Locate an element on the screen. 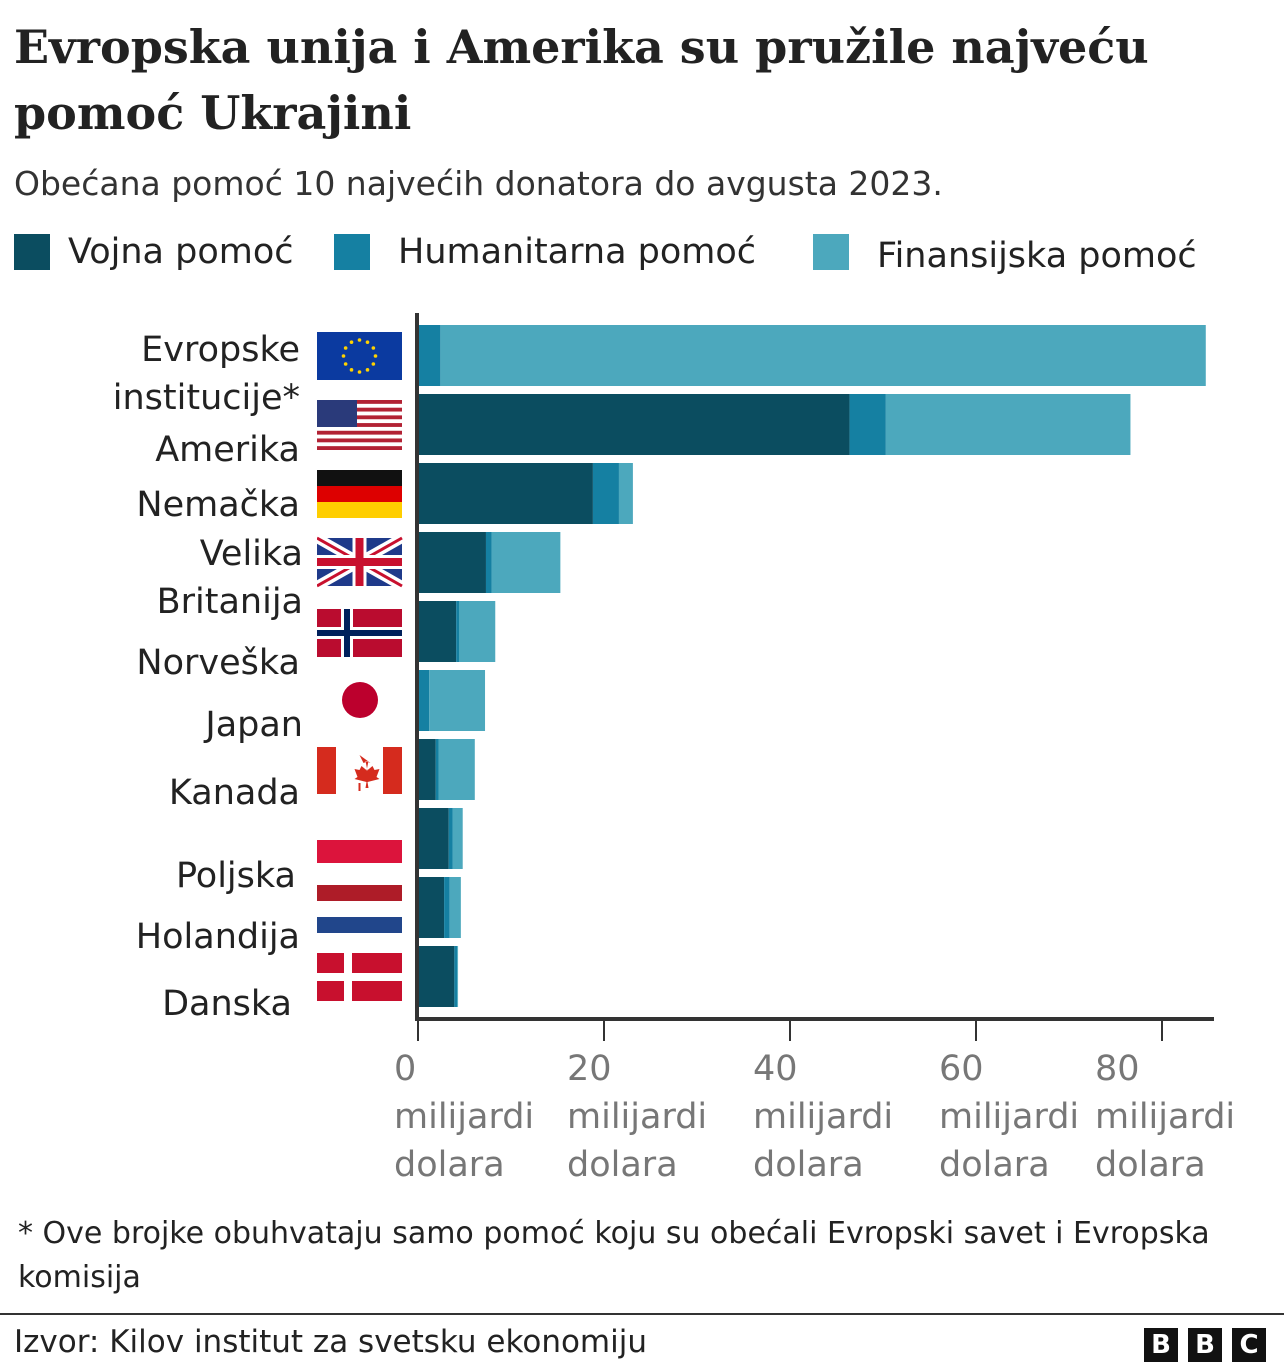  x-tick-label: 0 milijardi dolara is located at coordinates (464, 1117).